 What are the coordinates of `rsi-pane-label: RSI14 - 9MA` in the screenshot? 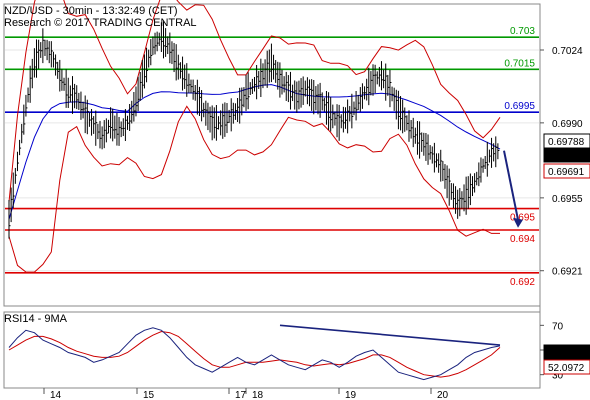 It's located at (36, 319).